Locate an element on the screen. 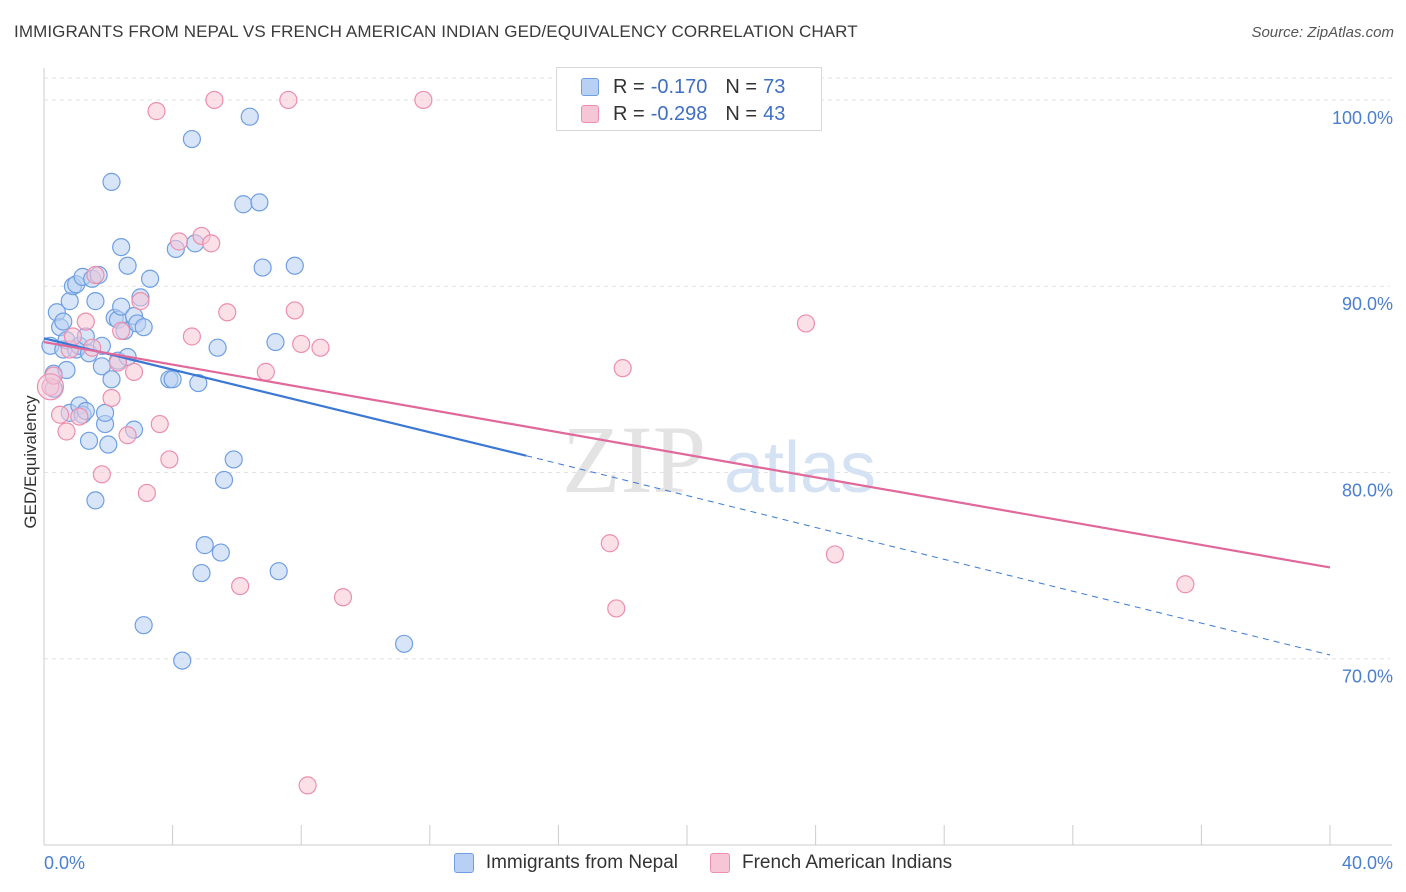 The width and height of the screenshot is (1406, 892). watermark-atlas: atlas is located at coordinates (800, 468).